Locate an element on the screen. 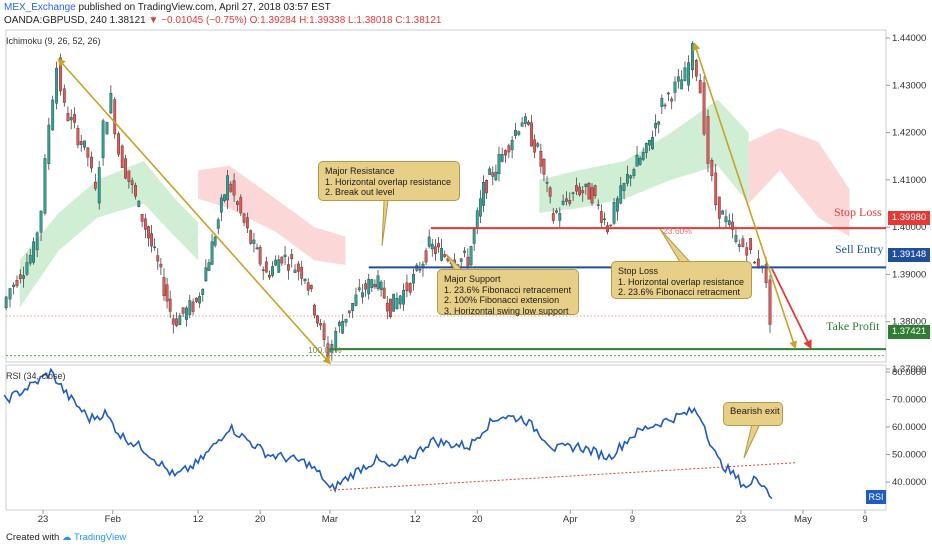  tradingview-brand: TradingView is located at coordinates (100, 537).